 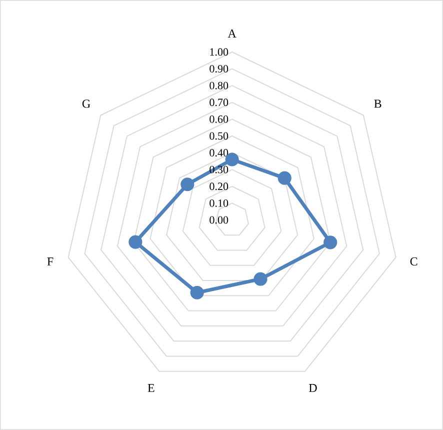 I want to click on spoke-label: E, so click(x=151, y=388).